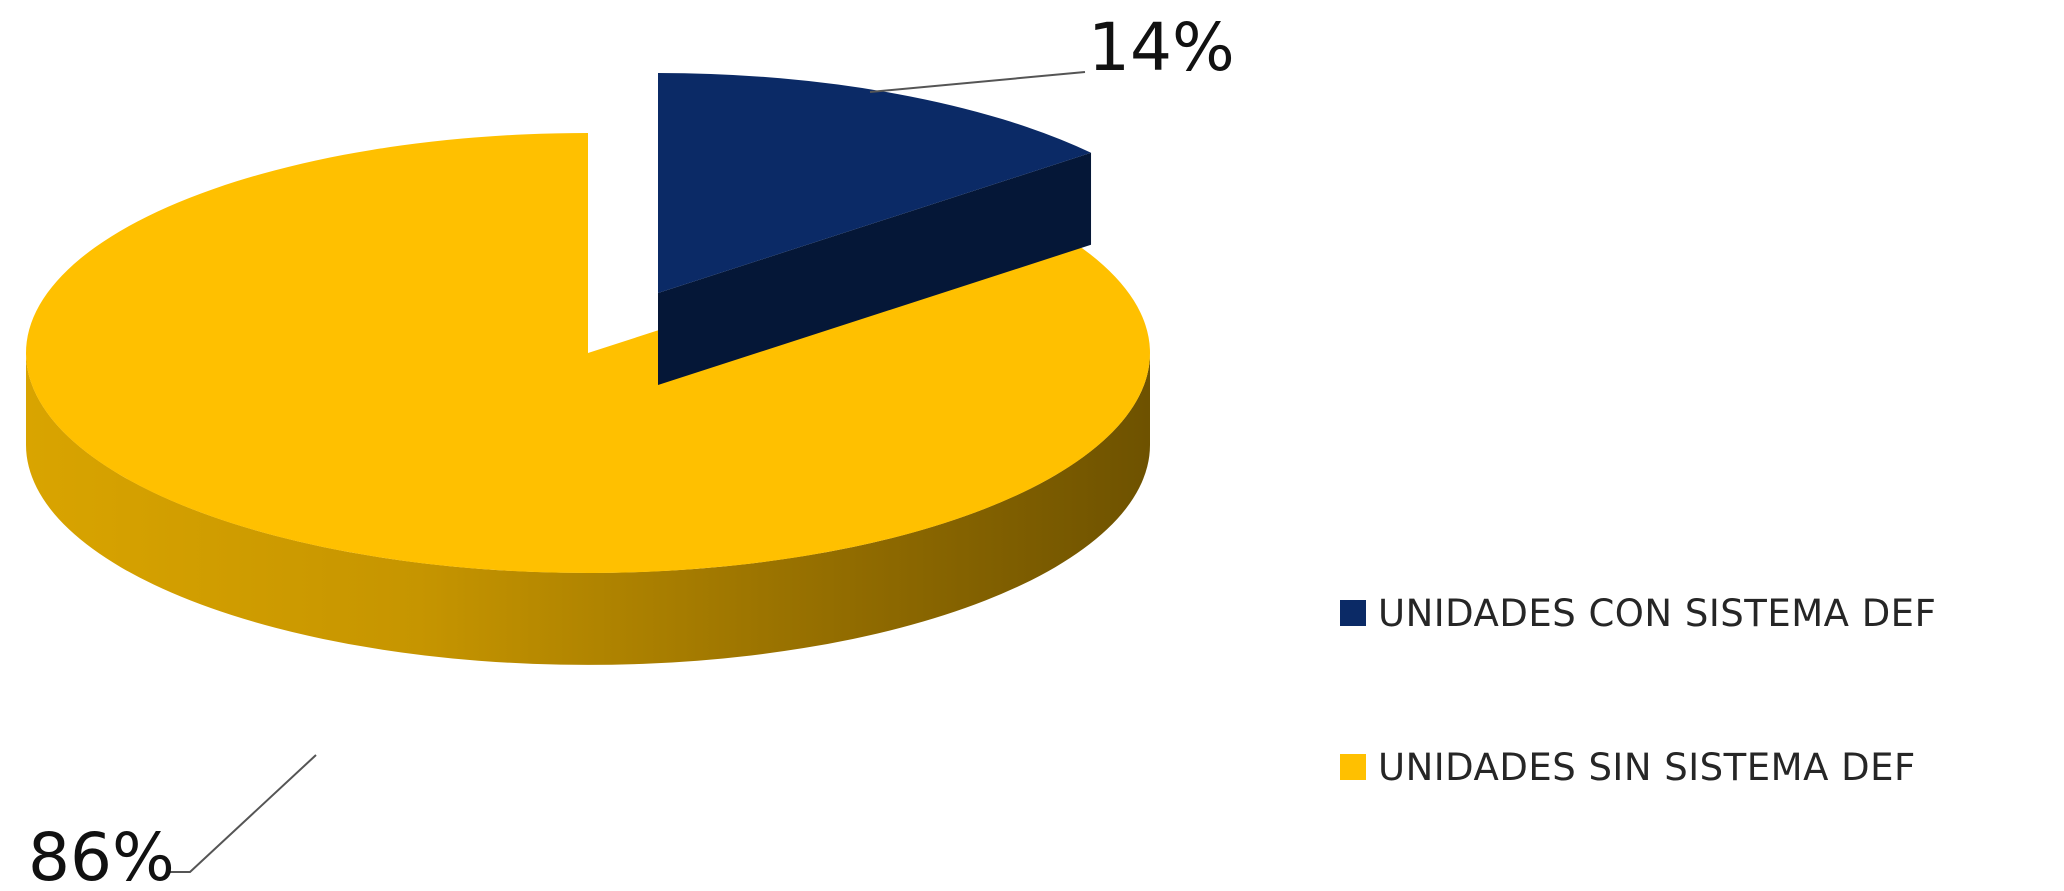 The width and height of the screenshot is (2064, 891). Describe the element at coordinates (1353, 767) in the screenshot. I see `legend-swatch-sin-sistema` at that location.